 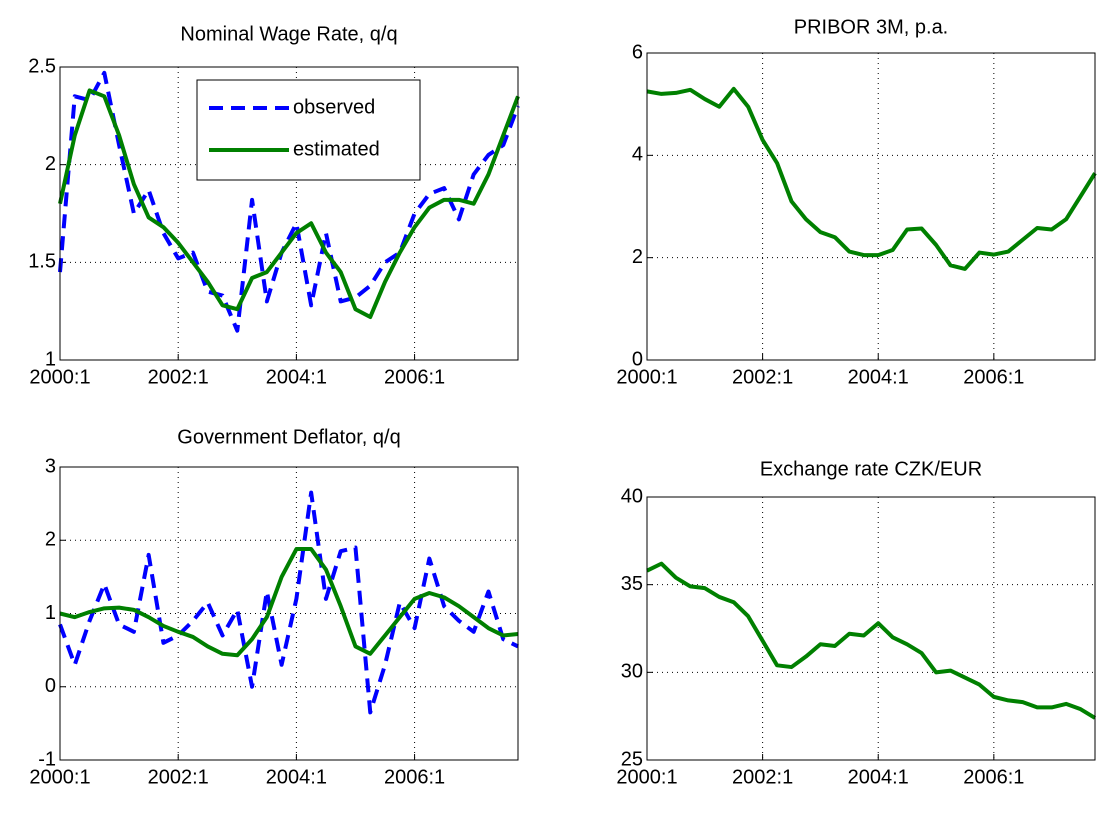 What do you see at coordinates (871, 469) in the screenshot?
I see `subplot-title: Exchange rate CZK/EUR` at bounding box center [871, 469].